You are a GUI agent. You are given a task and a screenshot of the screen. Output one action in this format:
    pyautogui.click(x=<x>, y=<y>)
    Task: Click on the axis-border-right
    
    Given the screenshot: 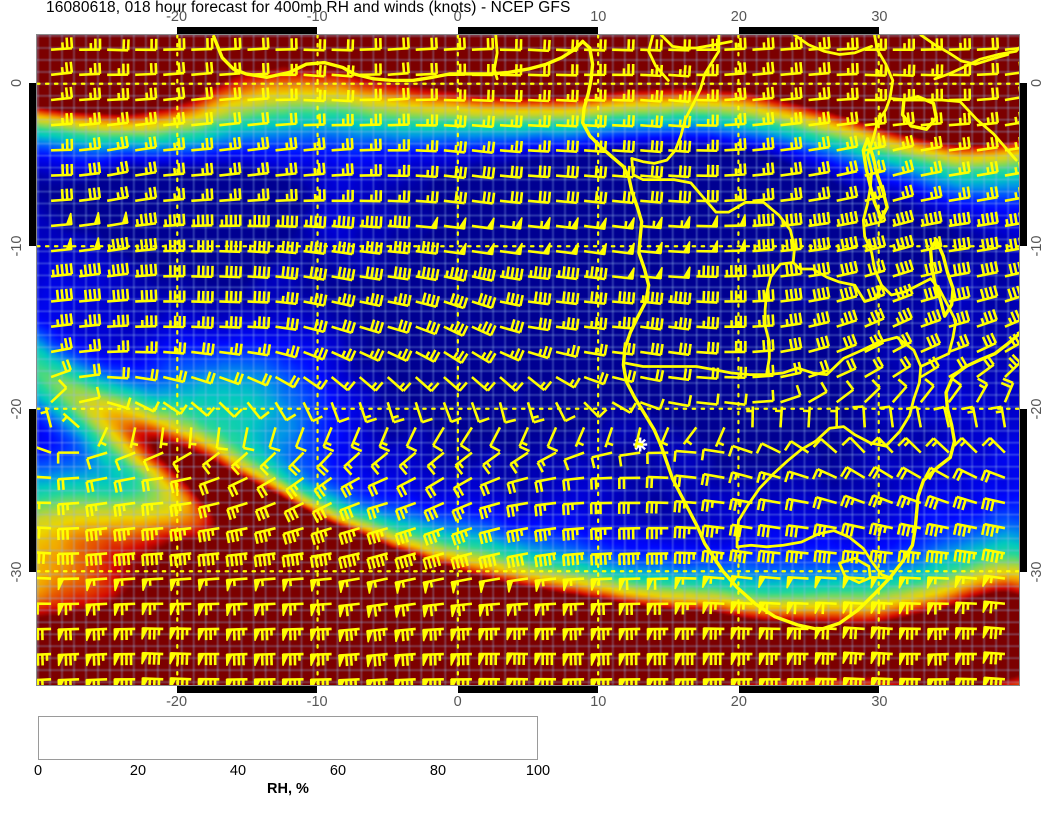 What is the action you would take?
    pyautogui.click(x=1023, y=360)
    